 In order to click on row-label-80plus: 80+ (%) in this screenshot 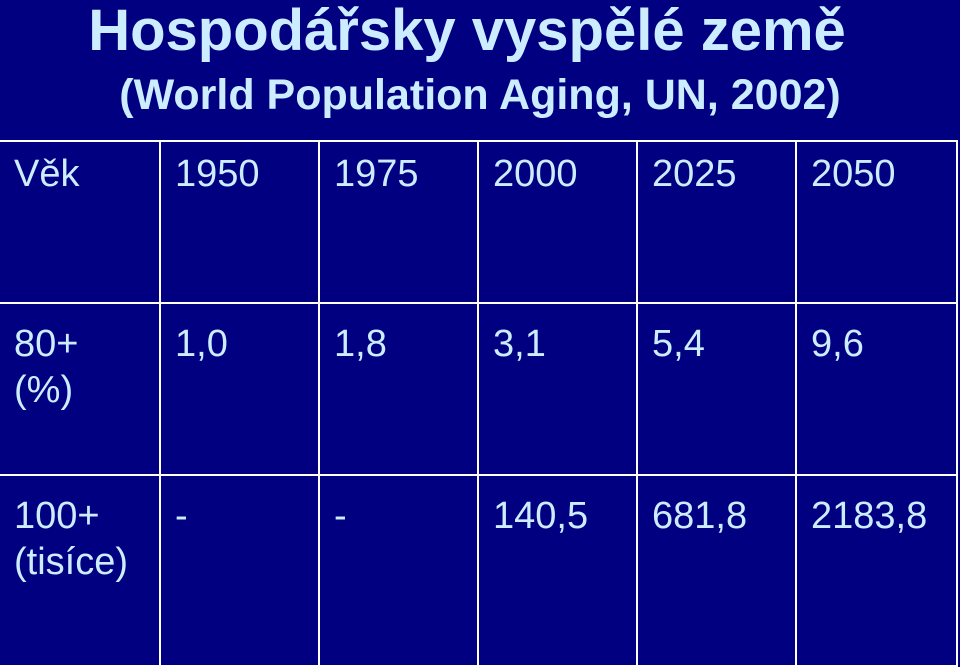, I will do `click(80, 389)`.